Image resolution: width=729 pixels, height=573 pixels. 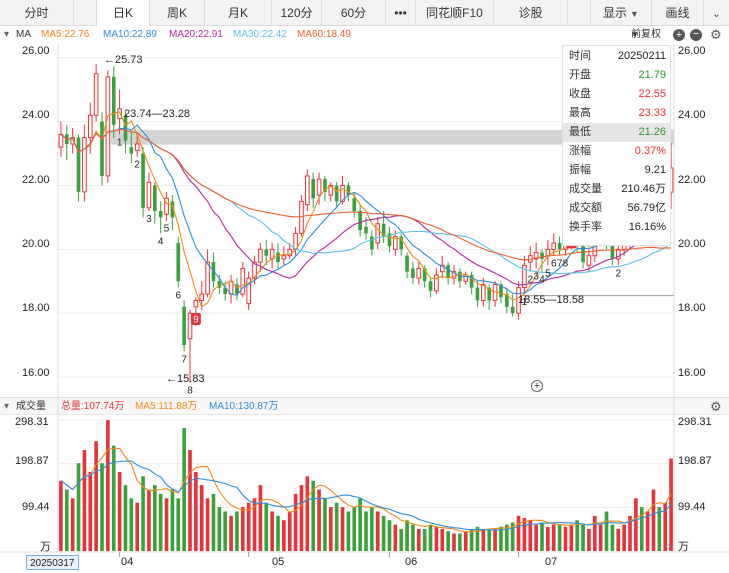 I want to click on volume-ma5: MA5:111.88万, so click(x=166, y=406).